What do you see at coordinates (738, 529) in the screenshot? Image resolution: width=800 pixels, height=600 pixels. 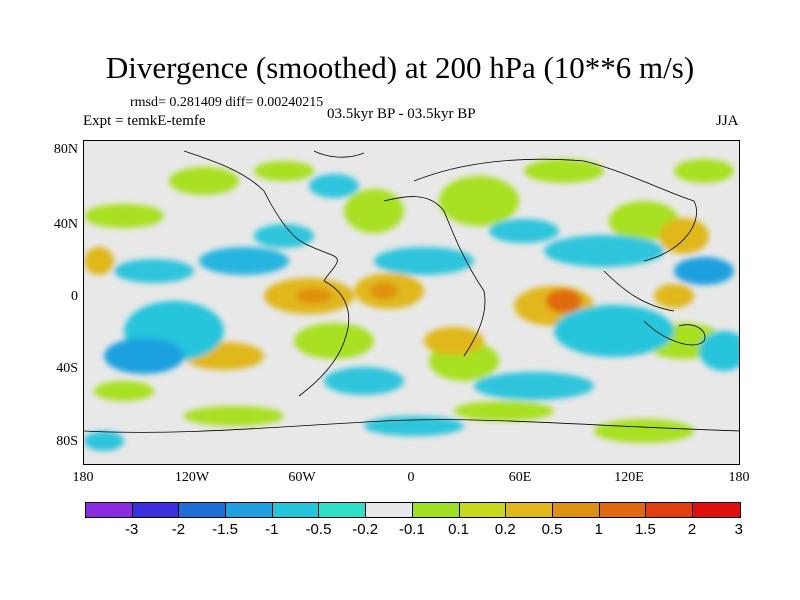 I see `colorbar-label: 3` at bounding box center [738, 529].